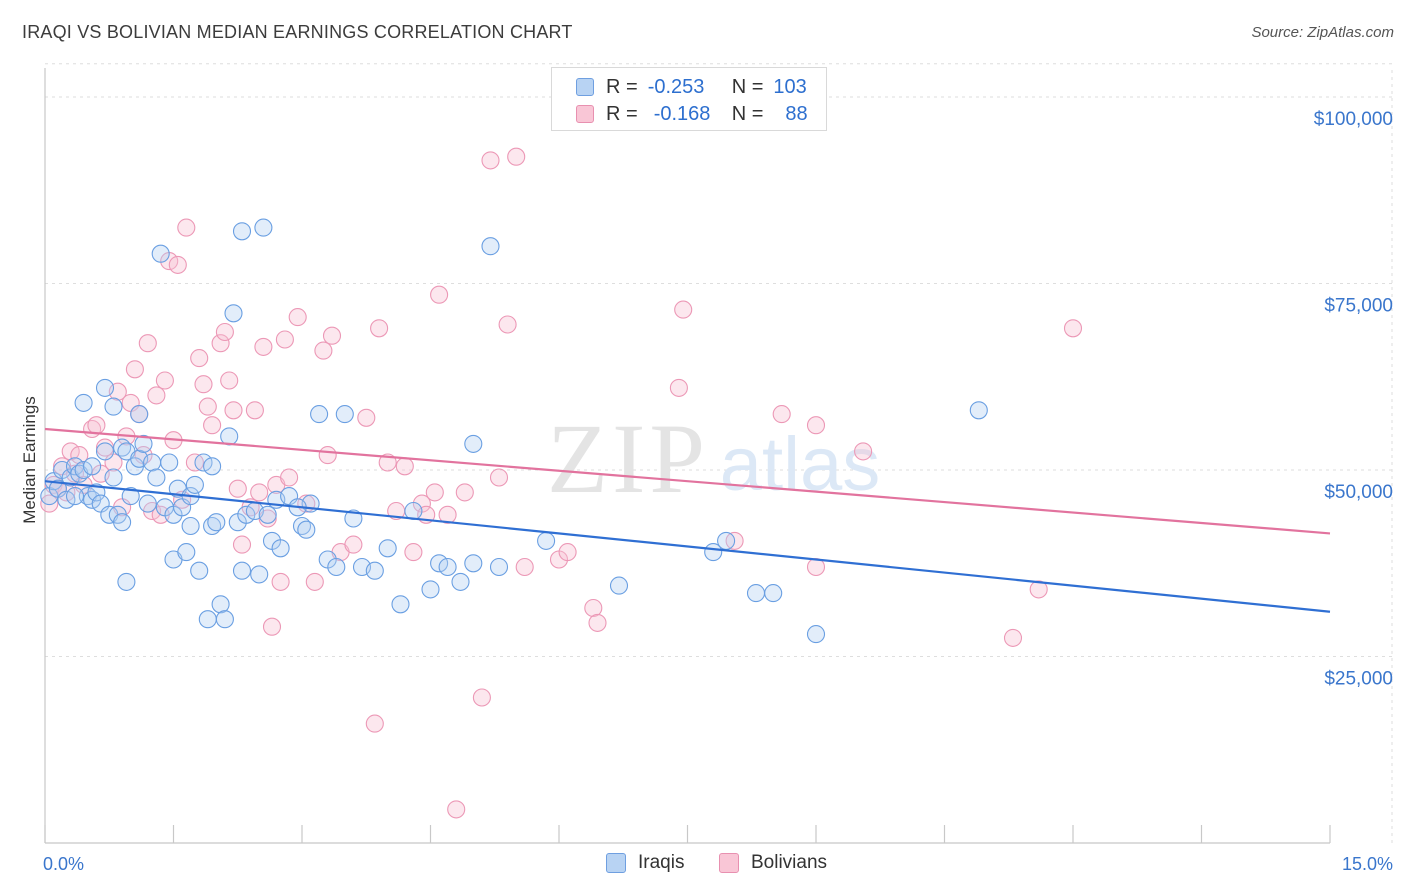  Describe the element at coordinates (1358, 679) in the screenshot. I see `y-tick-label: $25,000` at that location.